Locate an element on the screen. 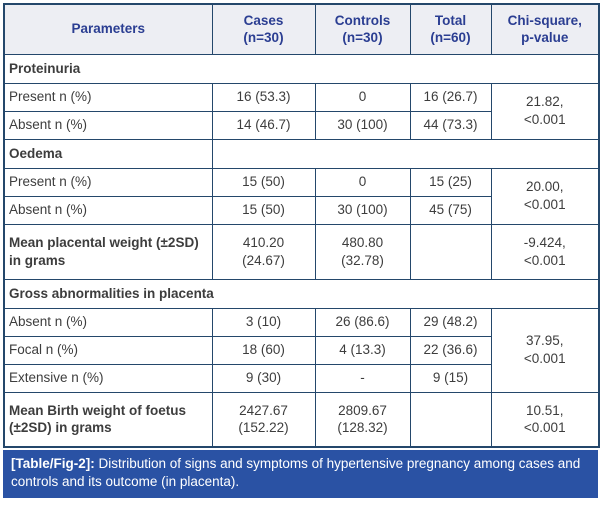  col-header-chi-square: Chi-square, p-value is located at coordinates (545, 29).